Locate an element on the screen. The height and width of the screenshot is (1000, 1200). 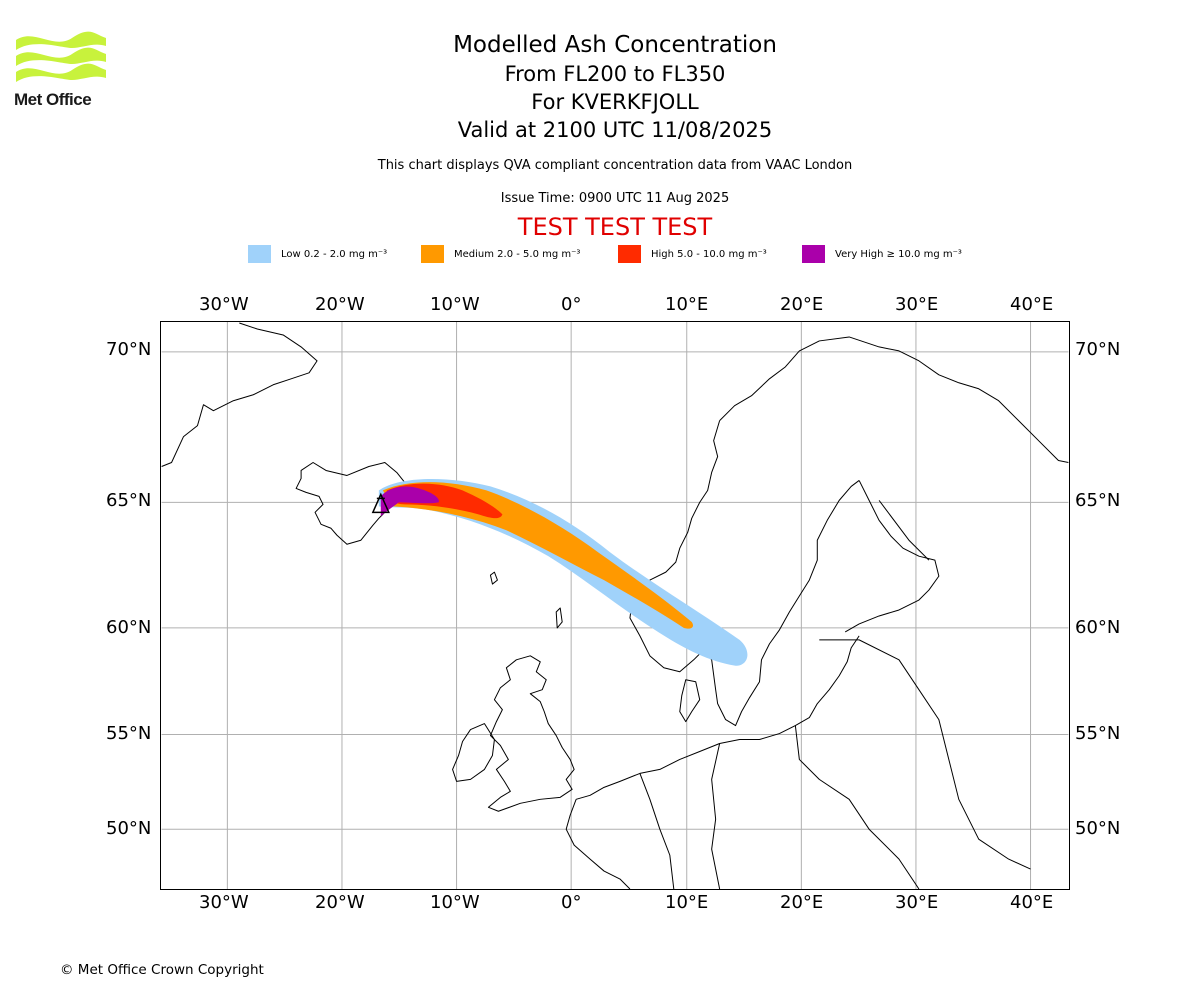
coast-shetland is located at coordinates (559, 618).